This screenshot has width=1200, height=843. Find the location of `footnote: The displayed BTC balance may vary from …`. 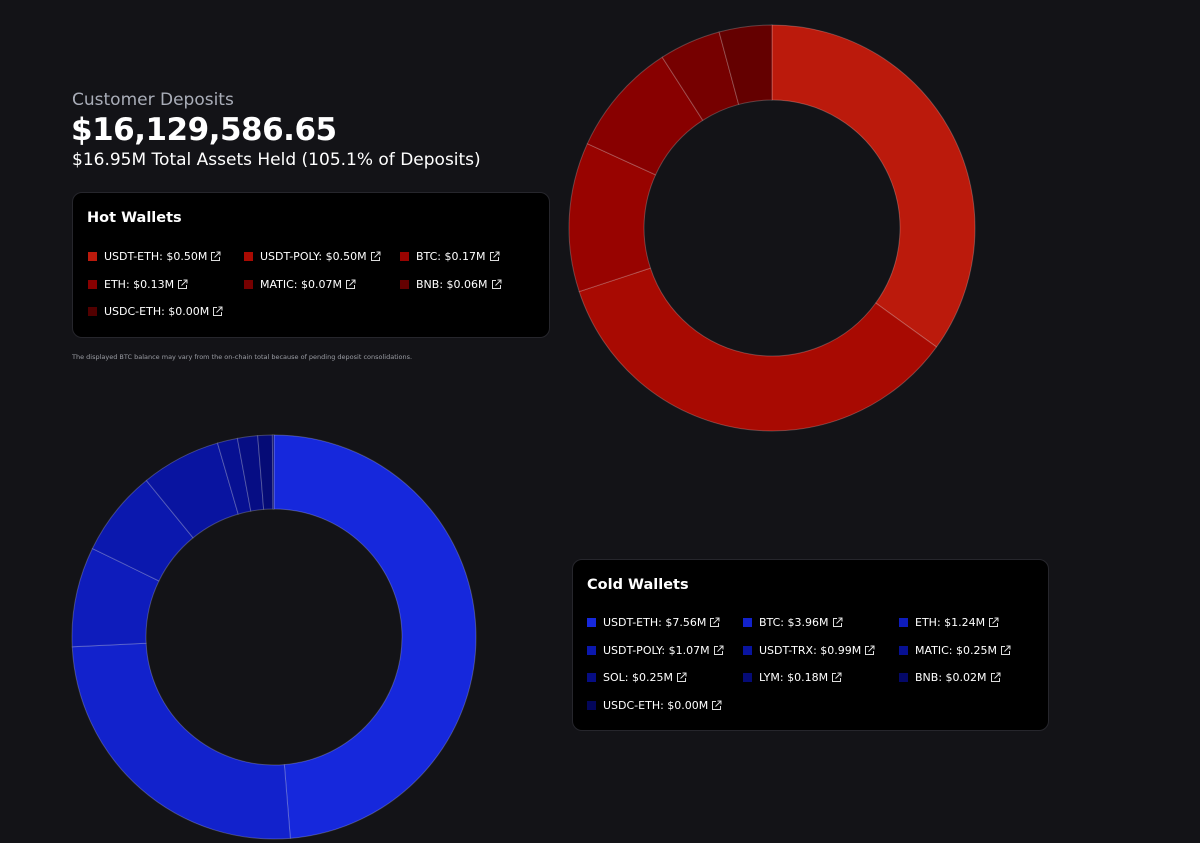

footnote: The displayed BTC balance may vary from … is located at coordinates (242, 357).